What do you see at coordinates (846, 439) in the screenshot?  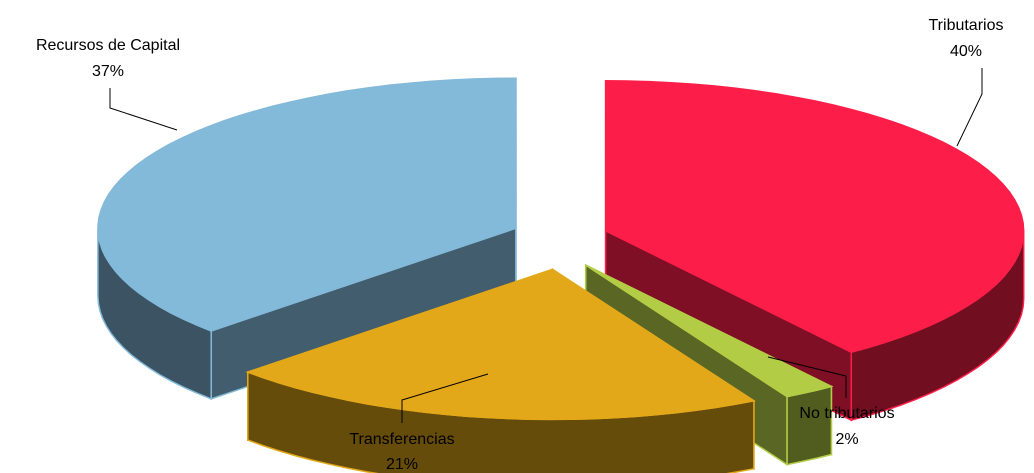 I see `slice-percent-no-tributarios: 2%` at bounding box center [846, 439].